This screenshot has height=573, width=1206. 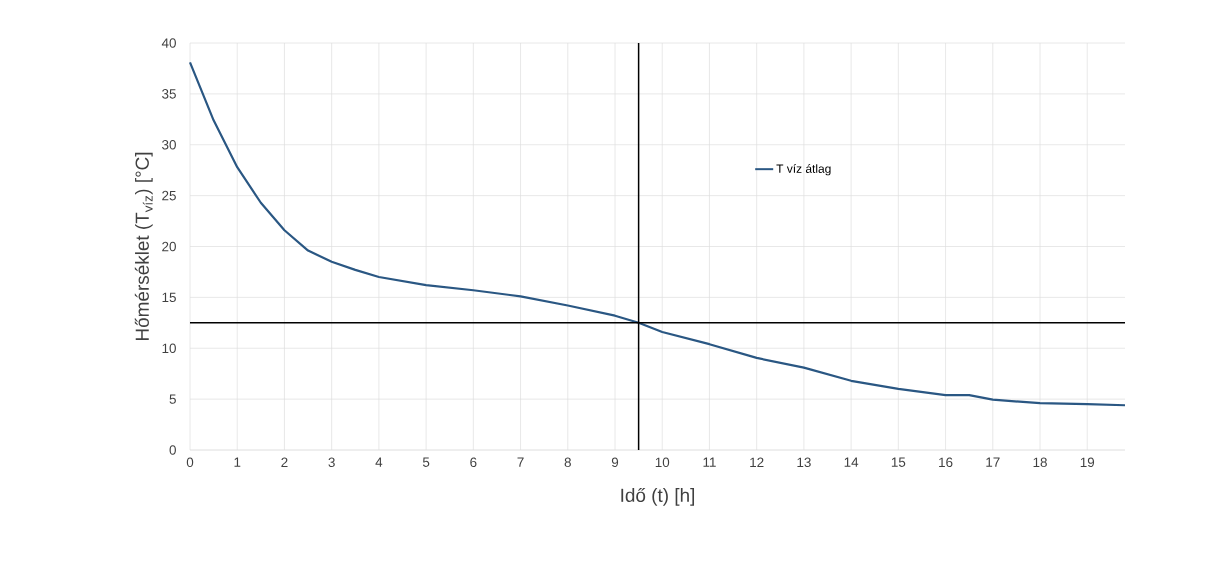 I want to click on y-tick-label: 40, so click(x=168, y=43).